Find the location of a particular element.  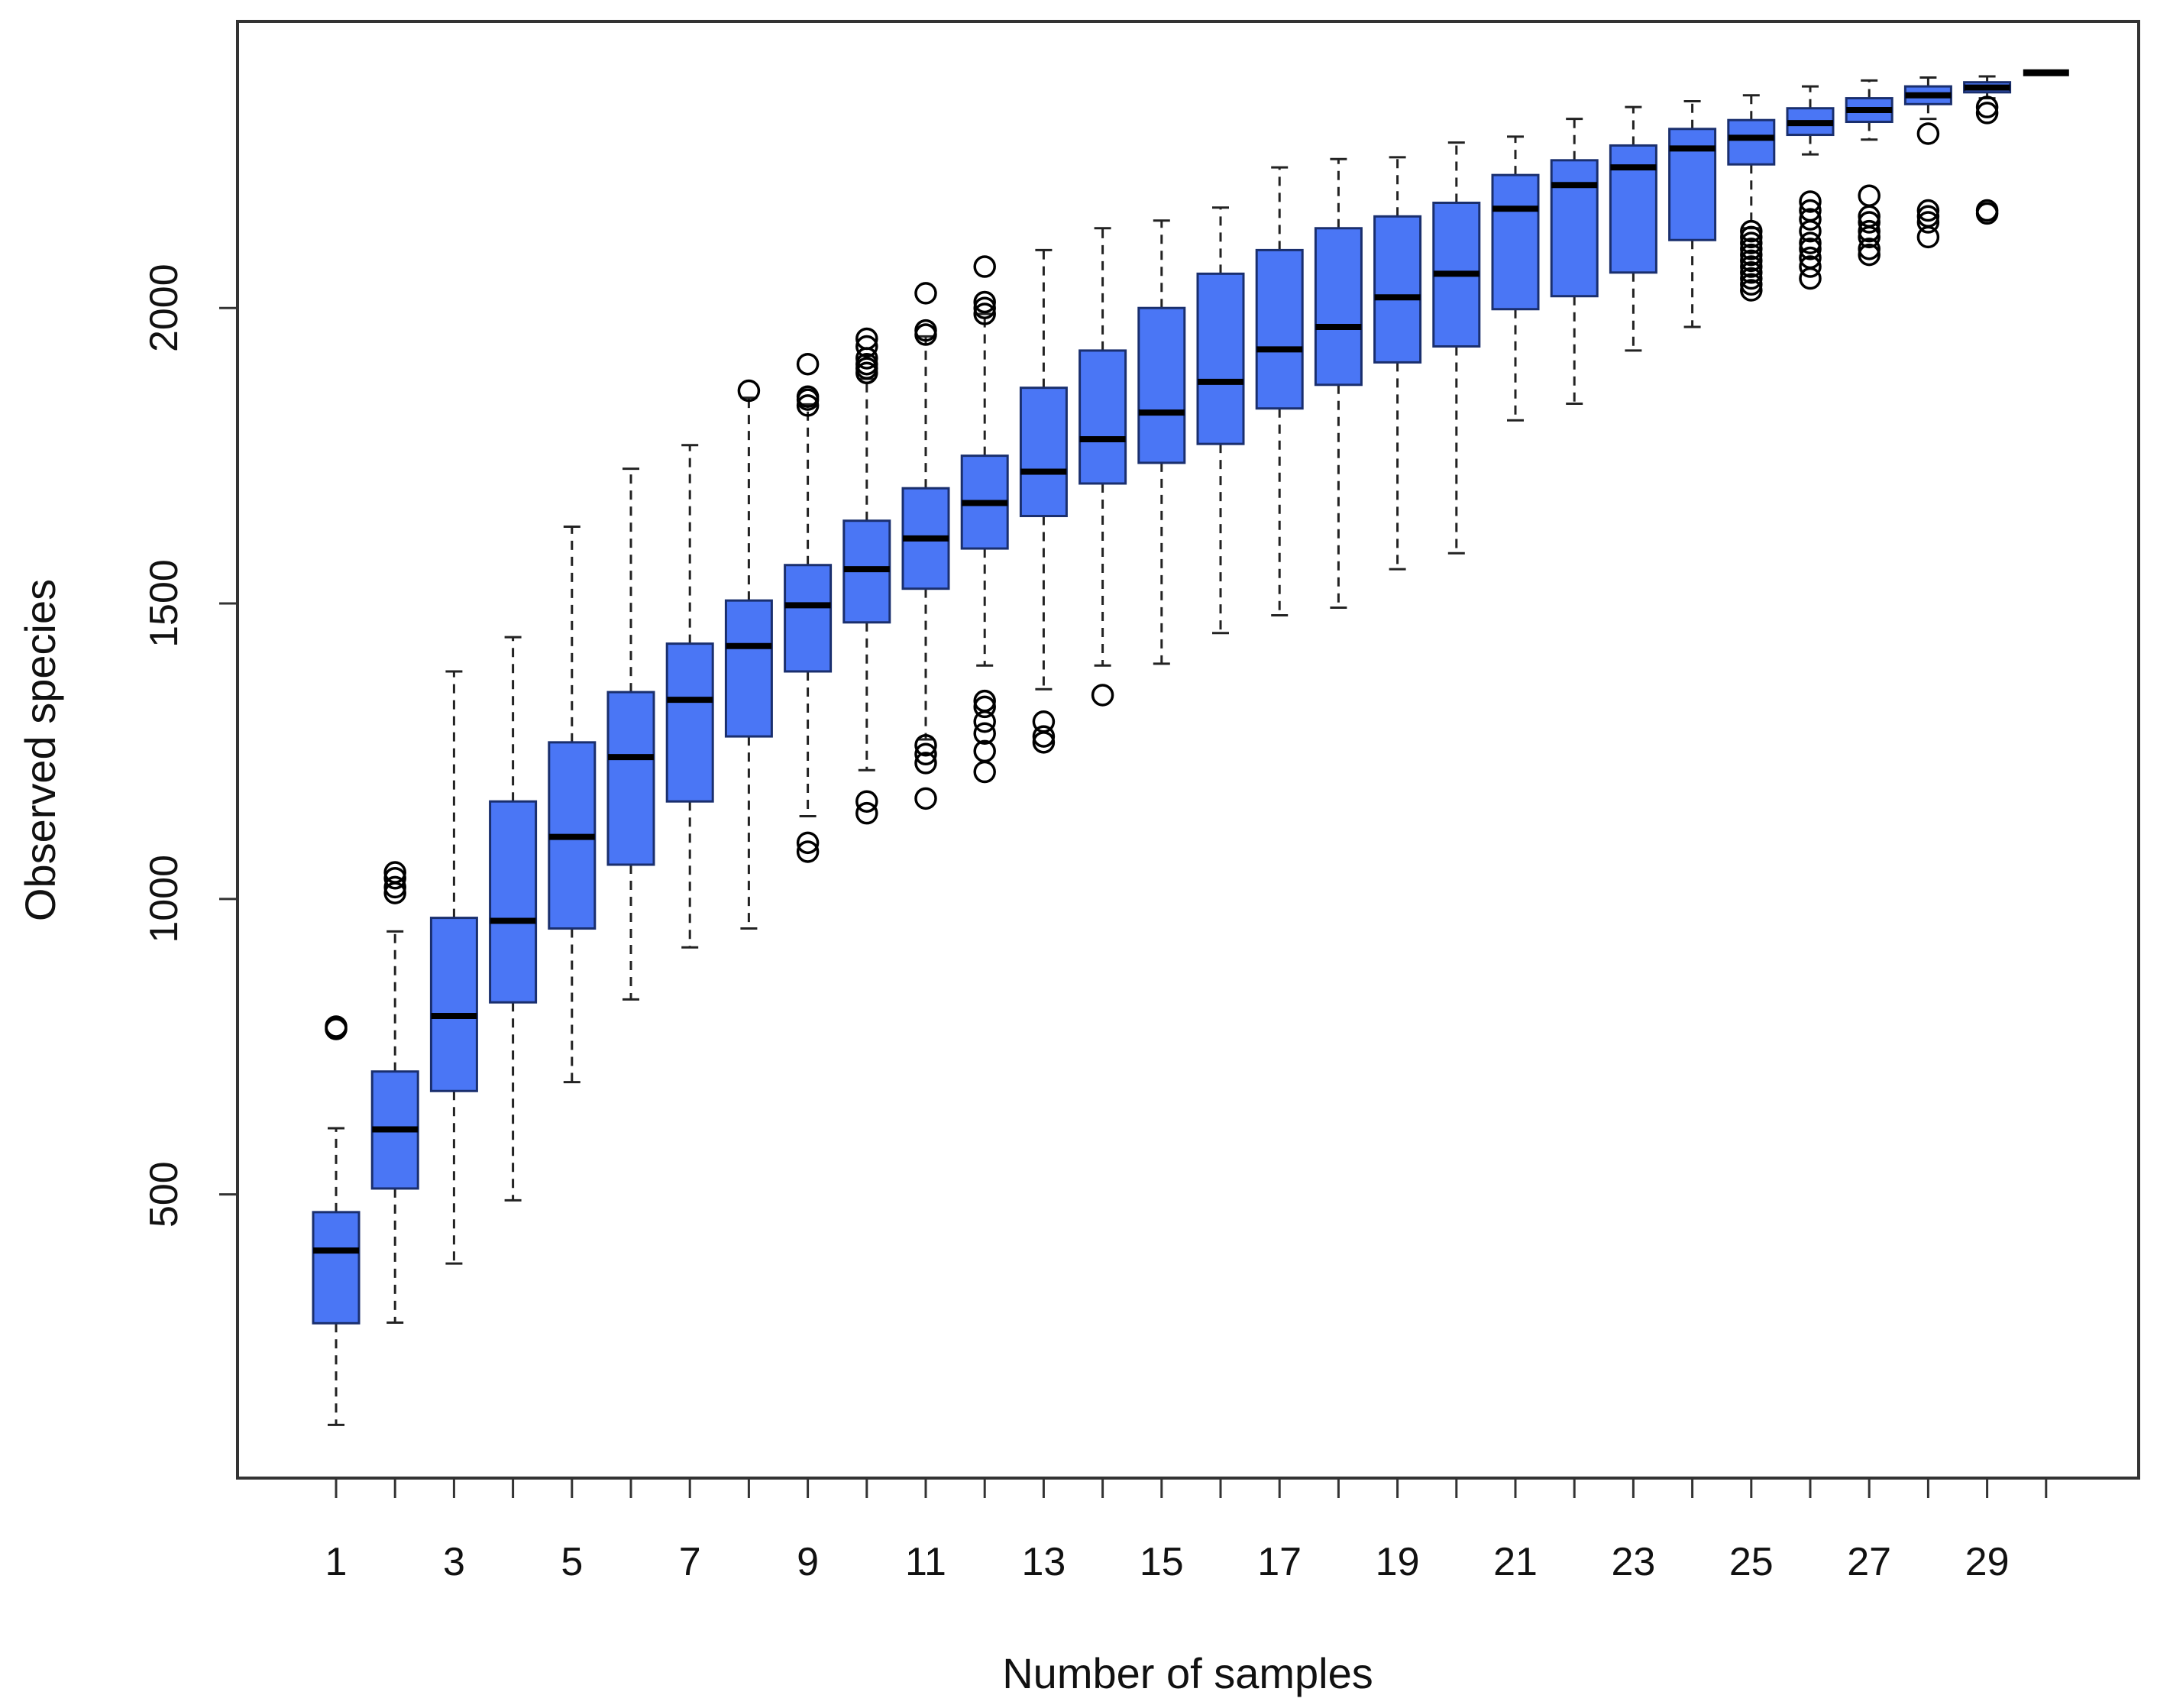

x-axis-title: Number of samples is located at coordinates (1187, 1673).